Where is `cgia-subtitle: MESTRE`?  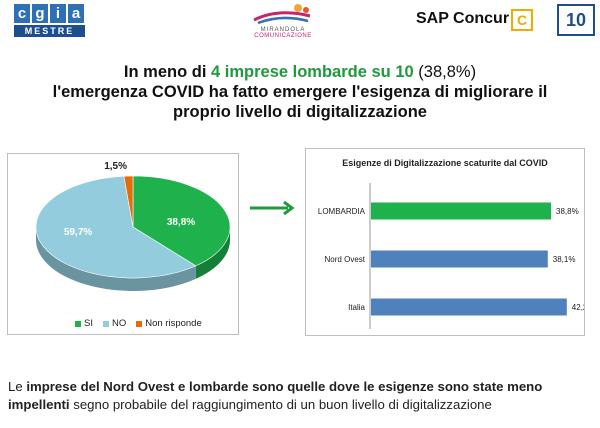
cgia-subtitle: MESTRE is located at coordinates (49, 31).